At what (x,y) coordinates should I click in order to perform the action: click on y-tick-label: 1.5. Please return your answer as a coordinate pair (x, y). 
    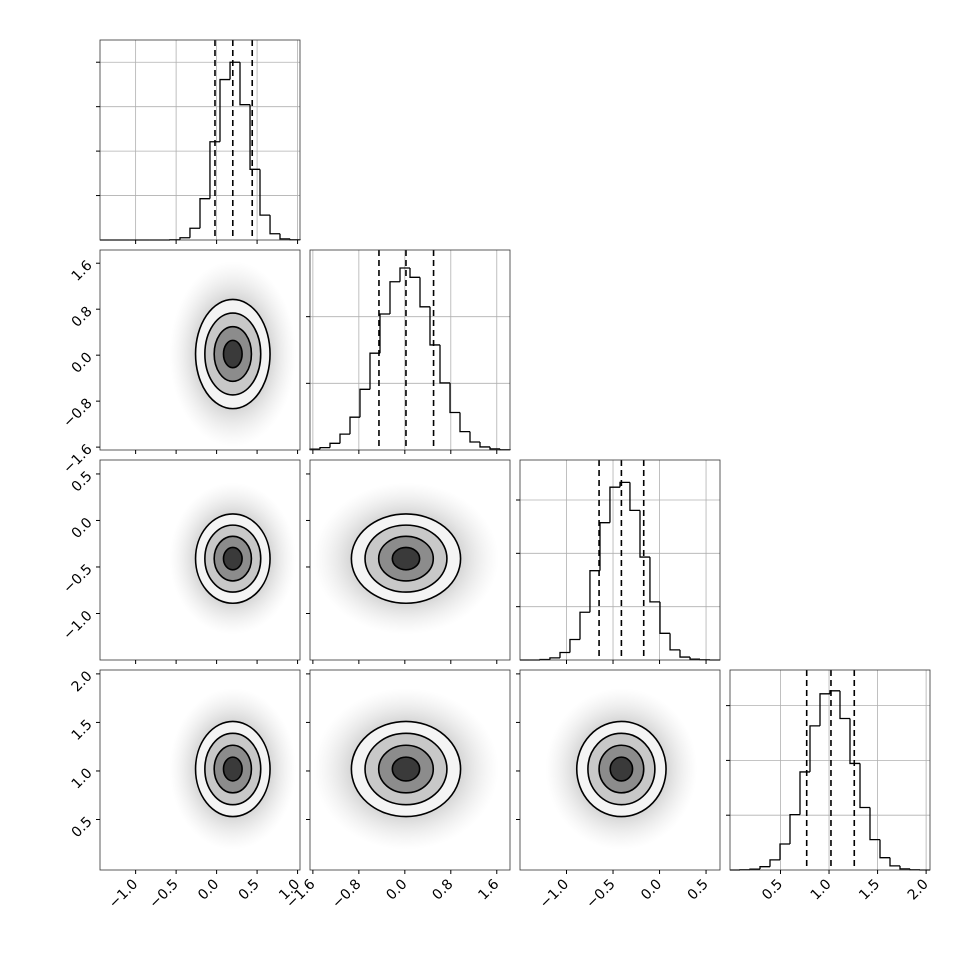
    Looking at the image, I should click on (82, 730).